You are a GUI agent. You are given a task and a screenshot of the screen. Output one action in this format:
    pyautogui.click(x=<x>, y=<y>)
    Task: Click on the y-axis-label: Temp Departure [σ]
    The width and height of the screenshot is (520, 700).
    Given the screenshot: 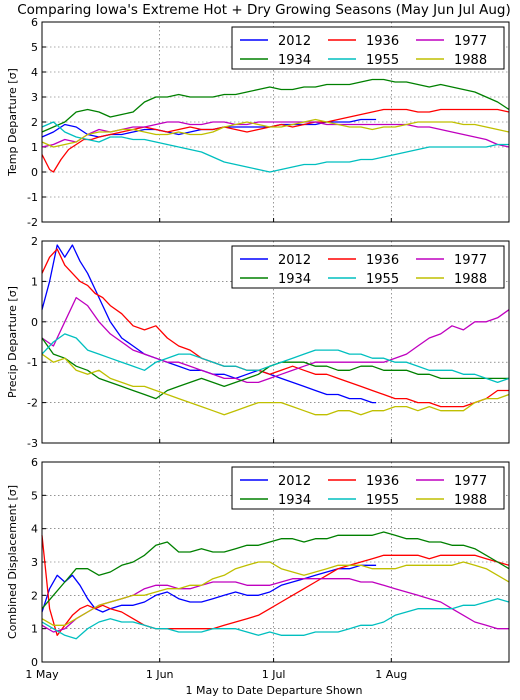 What is the action you would take?
    pyautogui.click(x=12, y=122)
    